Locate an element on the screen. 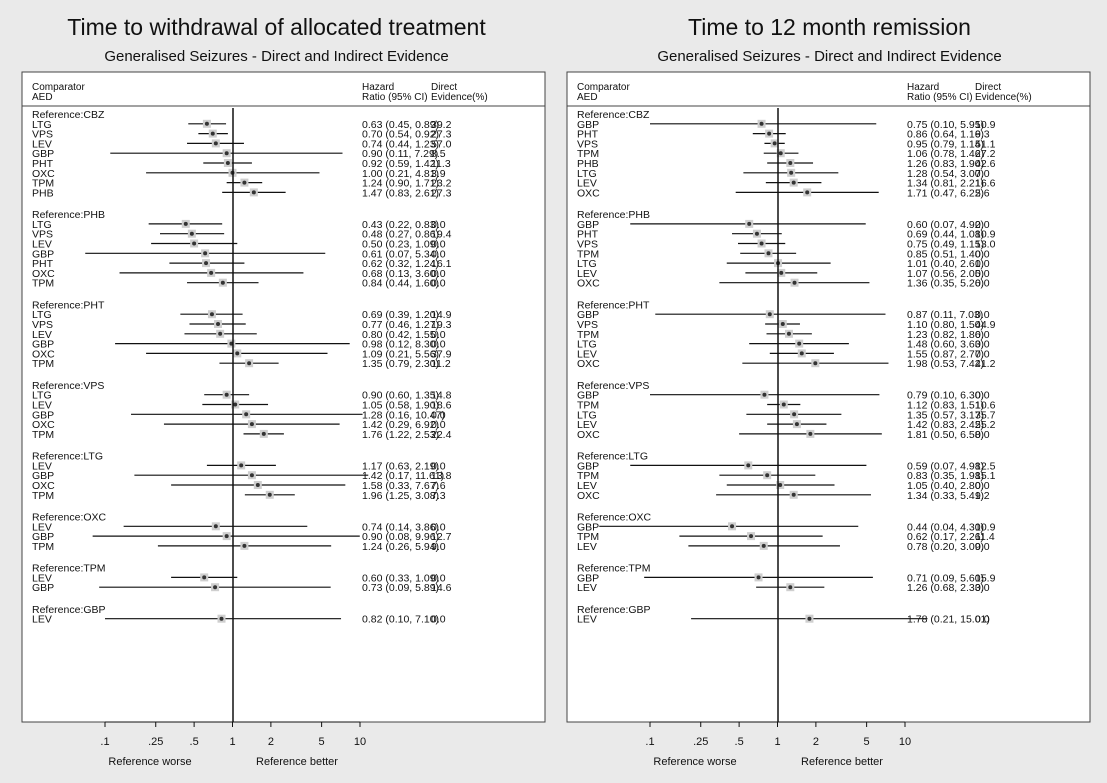 Image resolution: width=1107 pixels, height=783 pixels. forest-row: GBP 0.87 (0.11, 7.03)0.0 is located at coordinates (783, 315).